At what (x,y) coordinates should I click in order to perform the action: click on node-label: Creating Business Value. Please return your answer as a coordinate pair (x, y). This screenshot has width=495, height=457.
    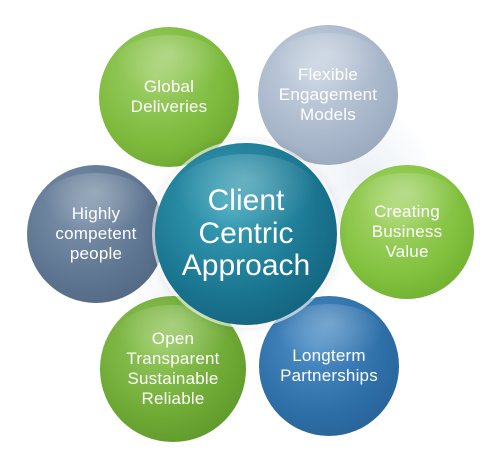
    Looking at the image, I should click on (407, 231).